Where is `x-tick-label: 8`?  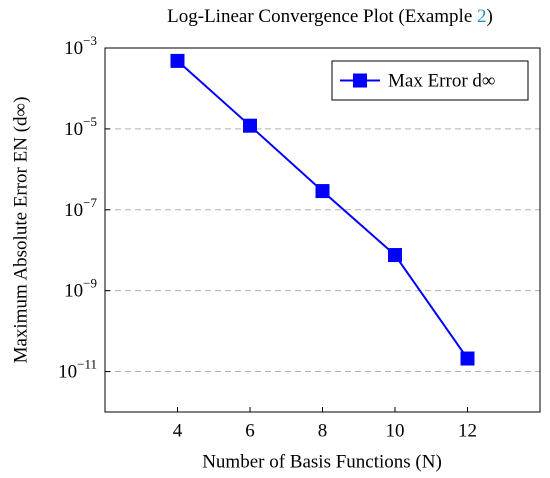
x-tick-label: 8 is located at coordinates (323, 430).